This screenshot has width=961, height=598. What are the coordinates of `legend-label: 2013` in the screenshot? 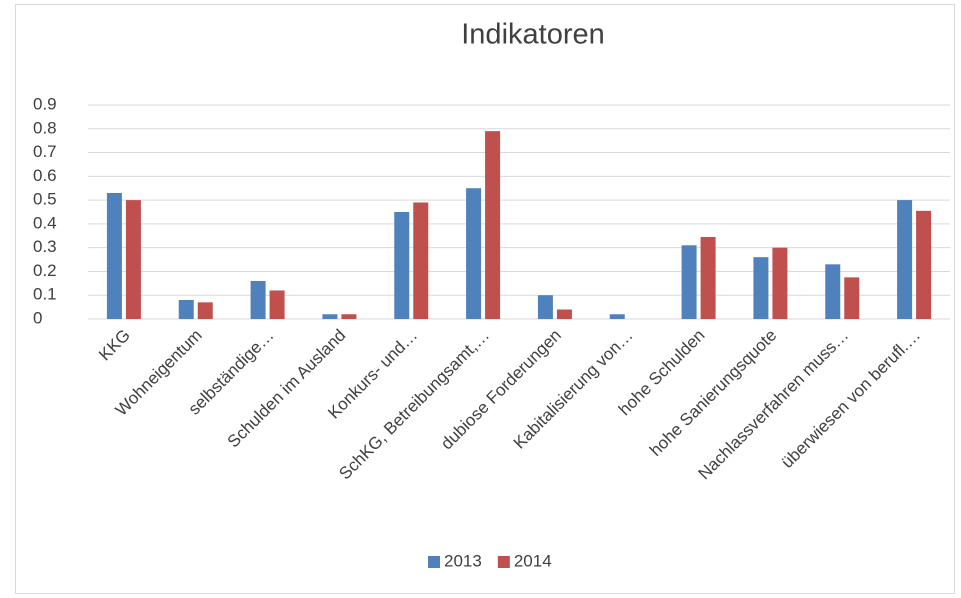 It's located at (463, 560).